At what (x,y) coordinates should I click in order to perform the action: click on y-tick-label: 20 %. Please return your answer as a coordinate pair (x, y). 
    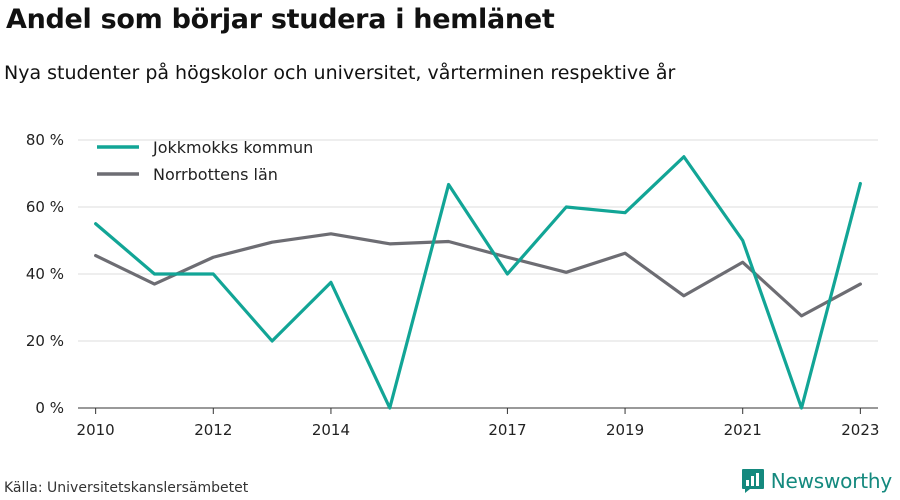
    Looking at the image, I should click on (45, 341).